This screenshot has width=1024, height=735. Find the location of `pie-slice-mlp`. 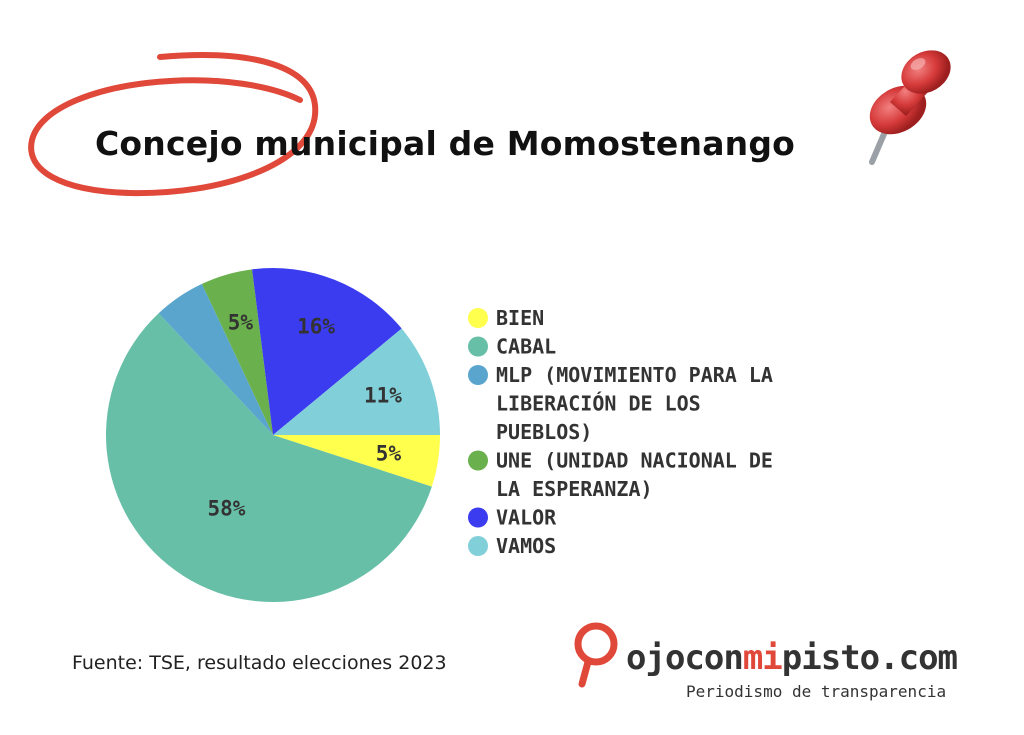

pie-slice-mlp is located at coordinates (215, 359).